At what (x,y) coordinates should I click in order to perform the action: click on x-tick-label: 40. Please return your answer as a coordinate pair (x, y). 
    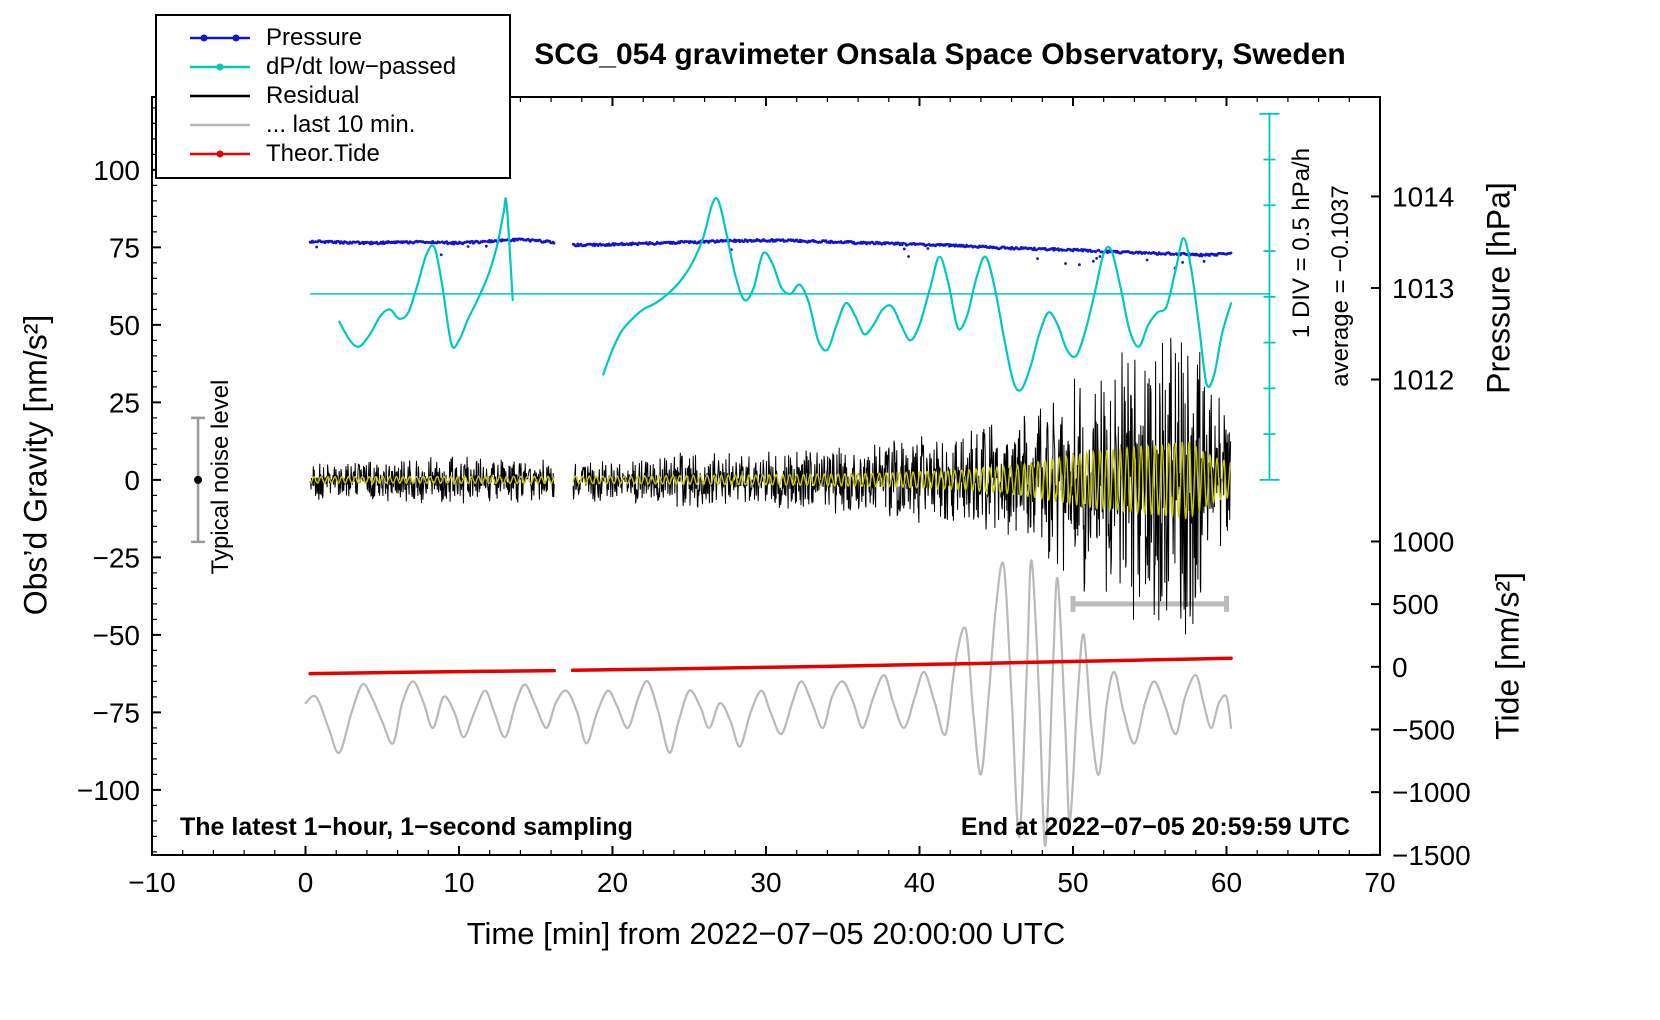
    Looking at the image, I should click on (919, 882).